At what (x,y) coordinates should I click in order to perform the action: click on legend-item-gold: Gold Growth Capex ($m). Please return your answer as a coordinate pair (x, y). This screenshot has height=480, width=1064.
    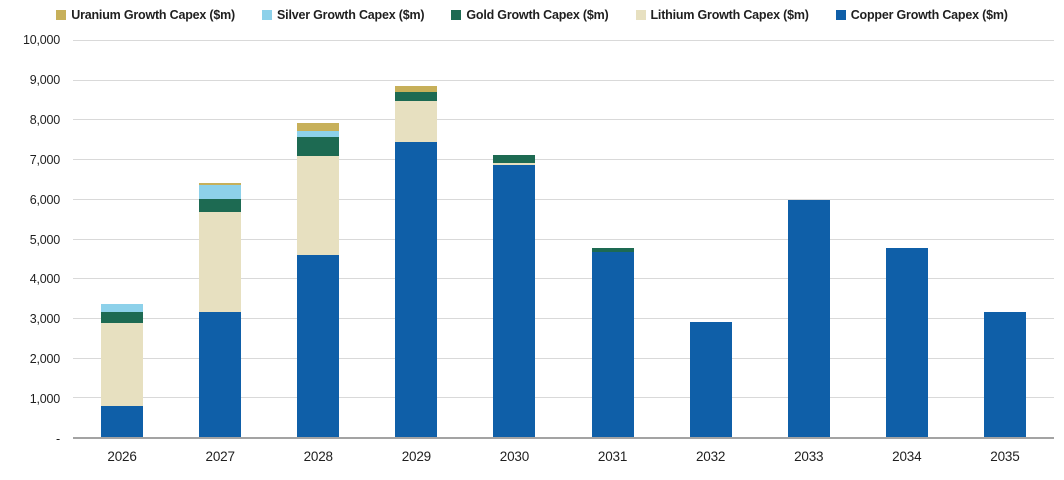
    Looking at the image, I should click on (530, 15).